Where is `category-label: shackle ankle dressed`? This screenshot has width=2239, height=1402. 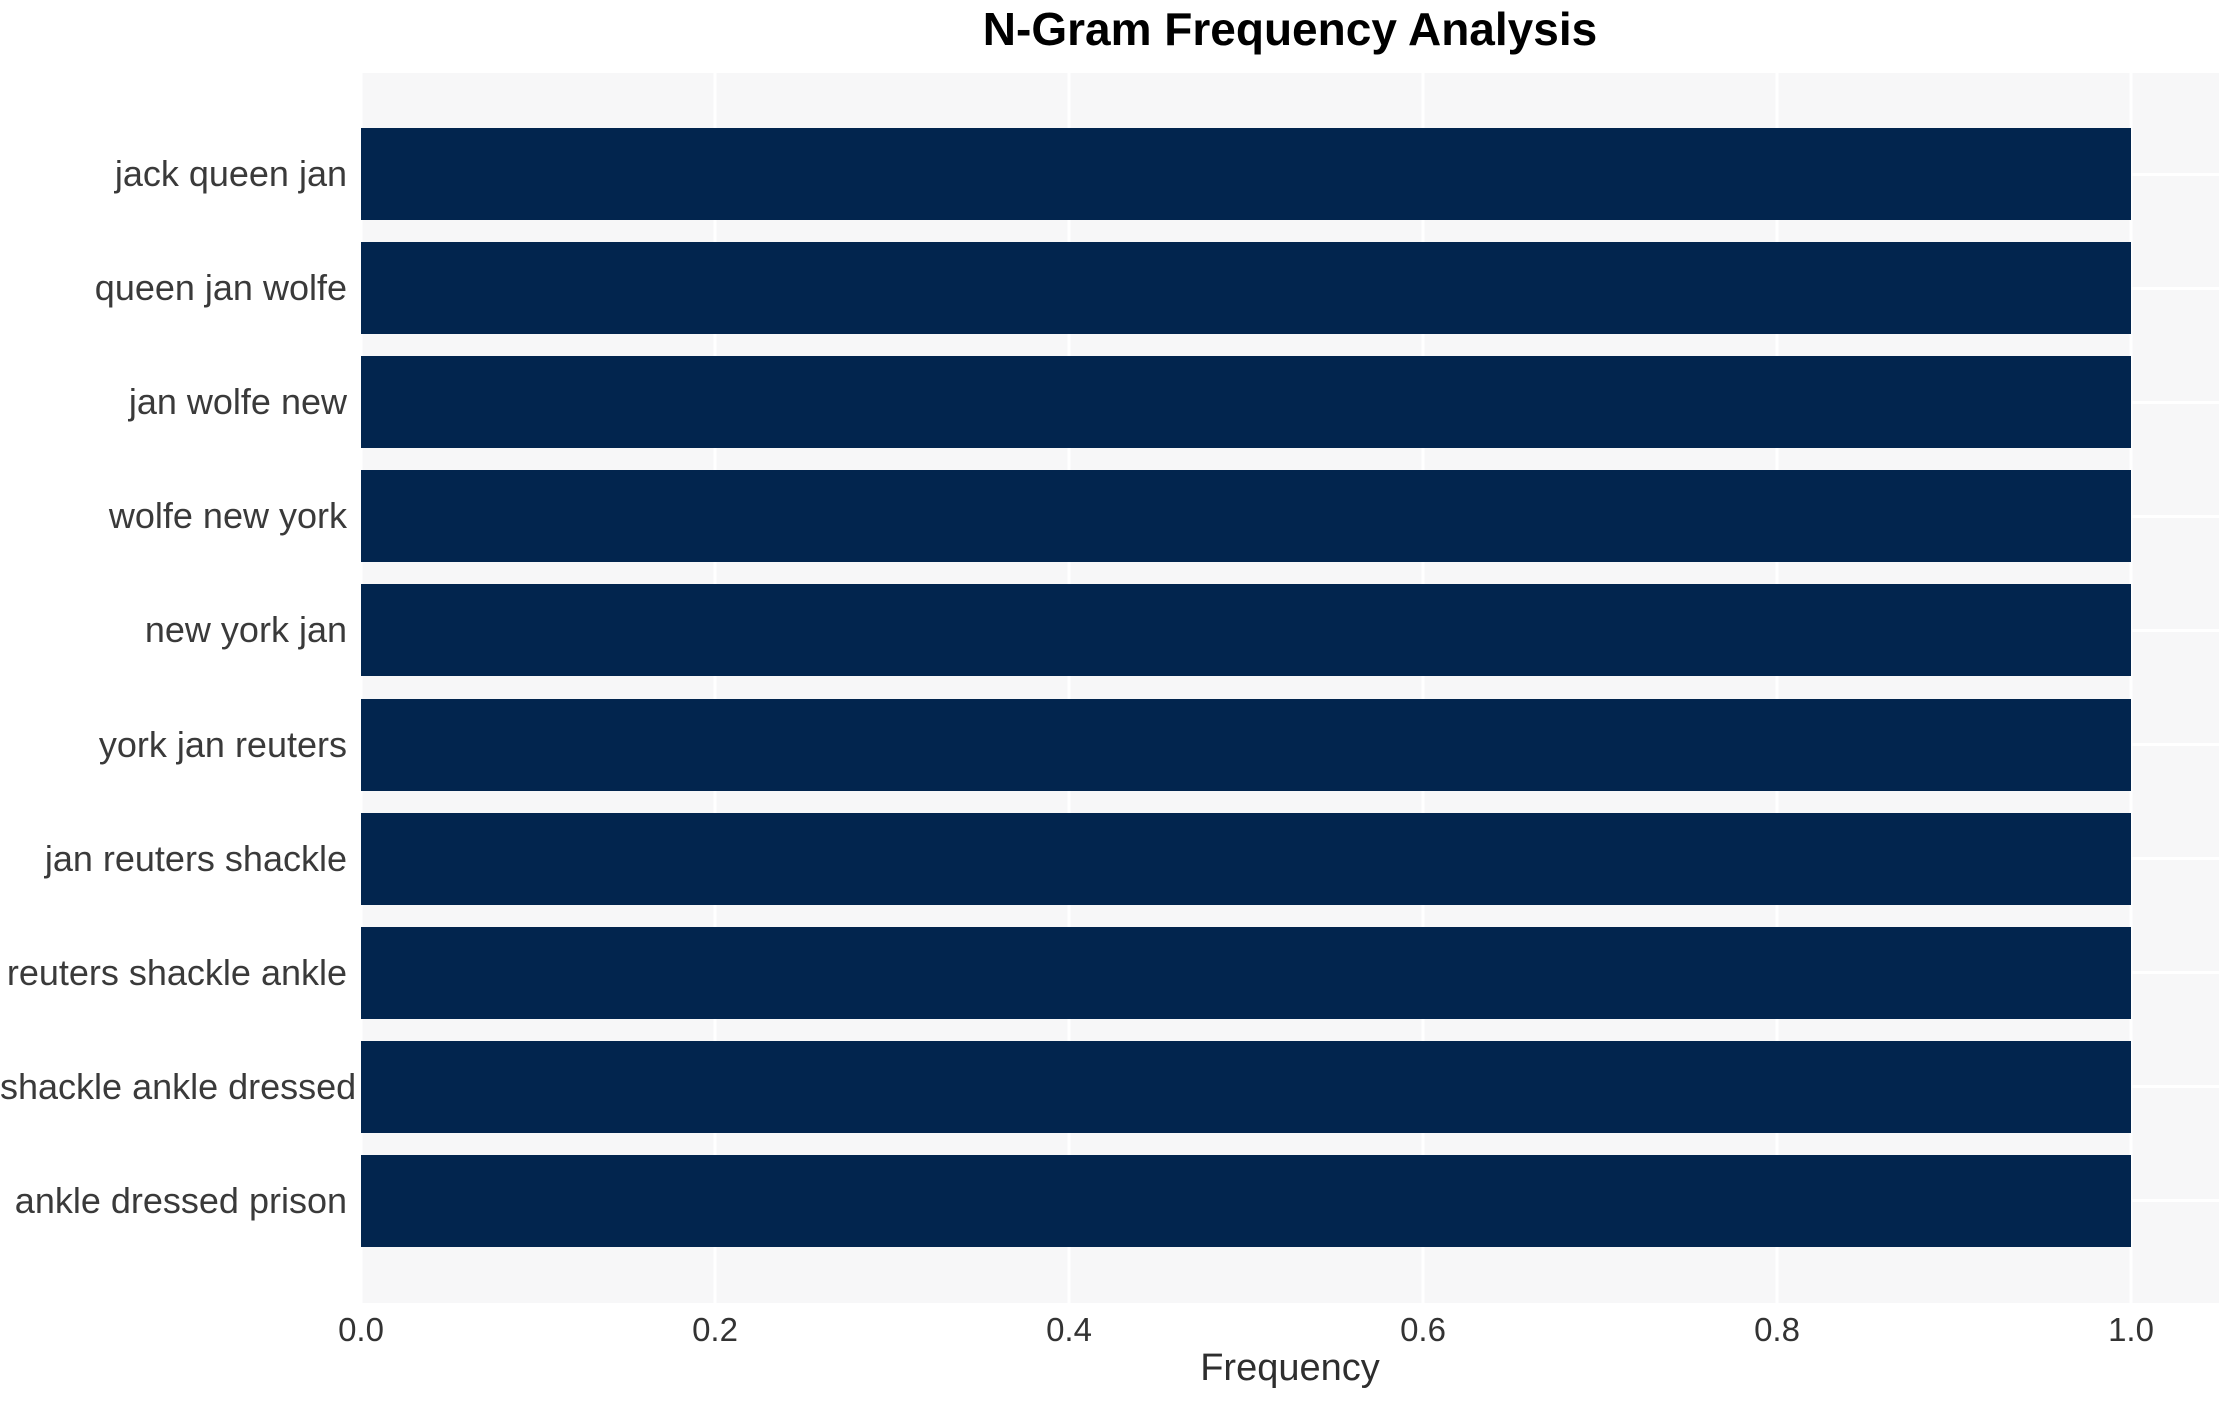 category-label: shackle ankle dressed is located at coordinates (178, 1086).